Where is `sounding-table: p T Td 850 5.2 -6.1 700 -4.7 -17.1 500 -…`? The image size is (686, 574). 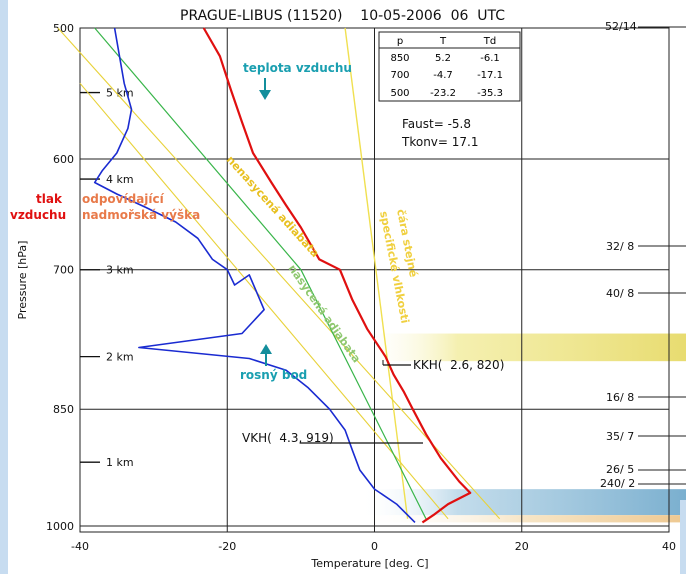
sounding-table: p T Td 850 5.2 -6.1 700 -4.7 -17.1 500 -… is located at coordinates (449, 66).